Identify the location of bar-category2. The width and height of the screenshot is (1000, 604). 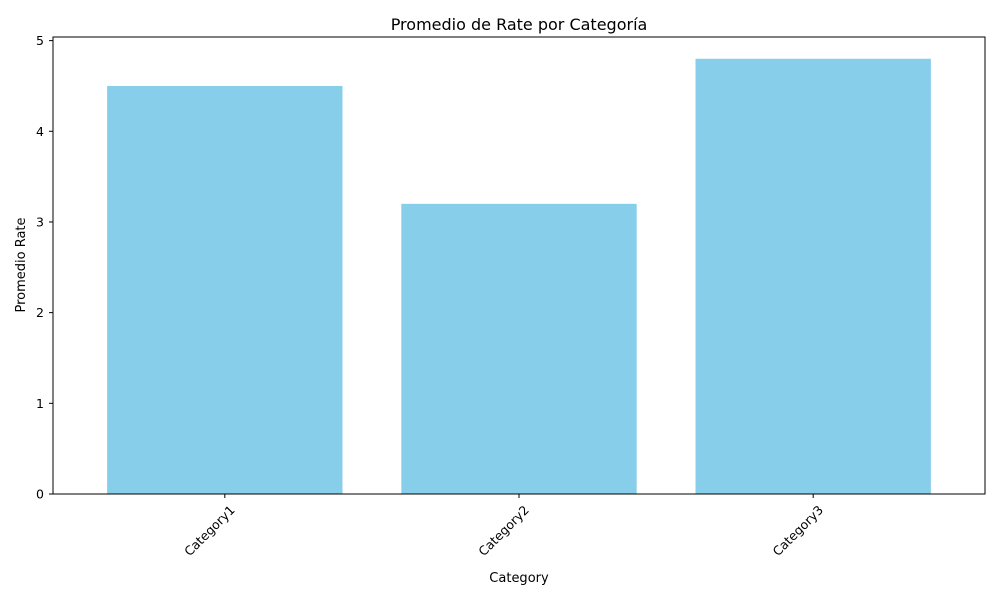
(519, 349).